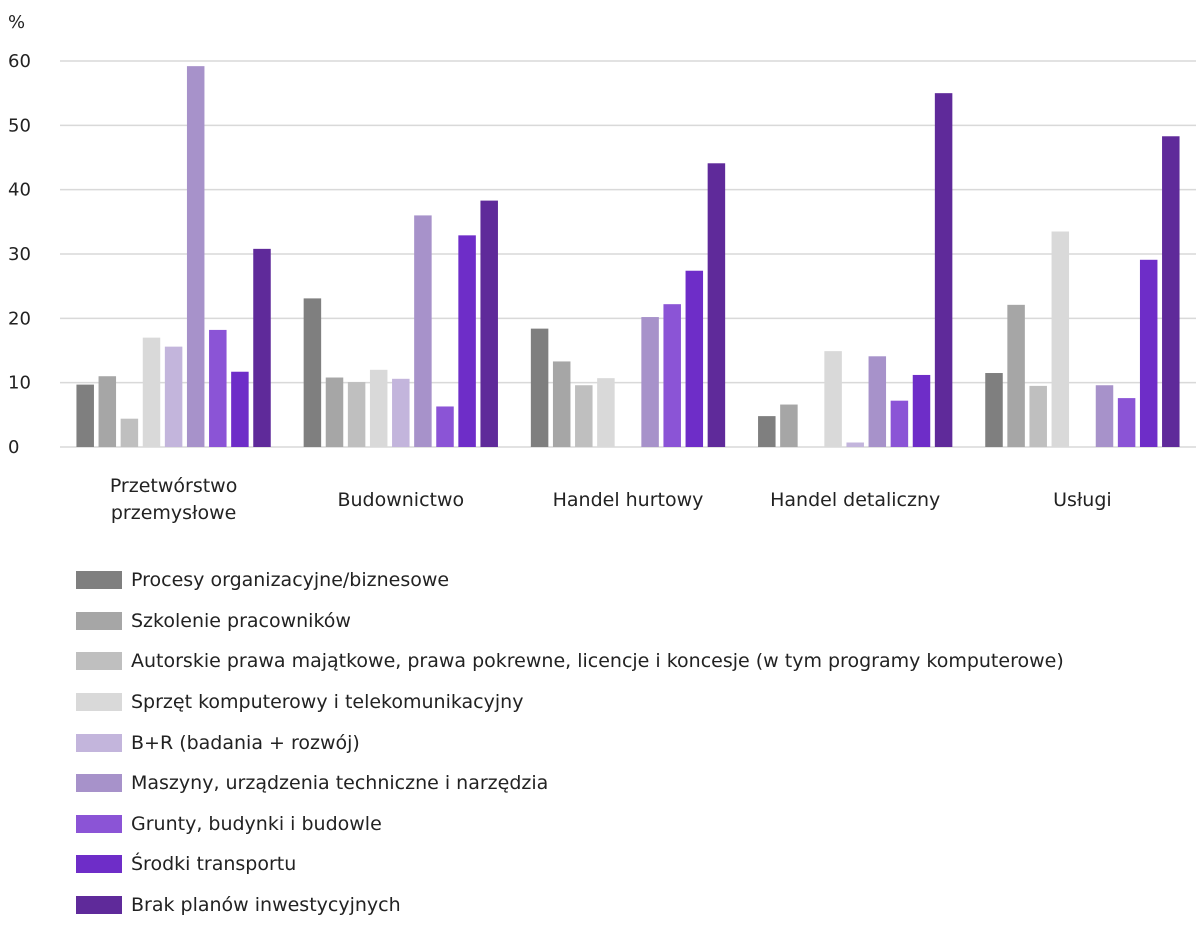 This screenshot has height=925, width=1196. I want to click on legend-label: B+R (badania + rozwój), so click(245, 742).